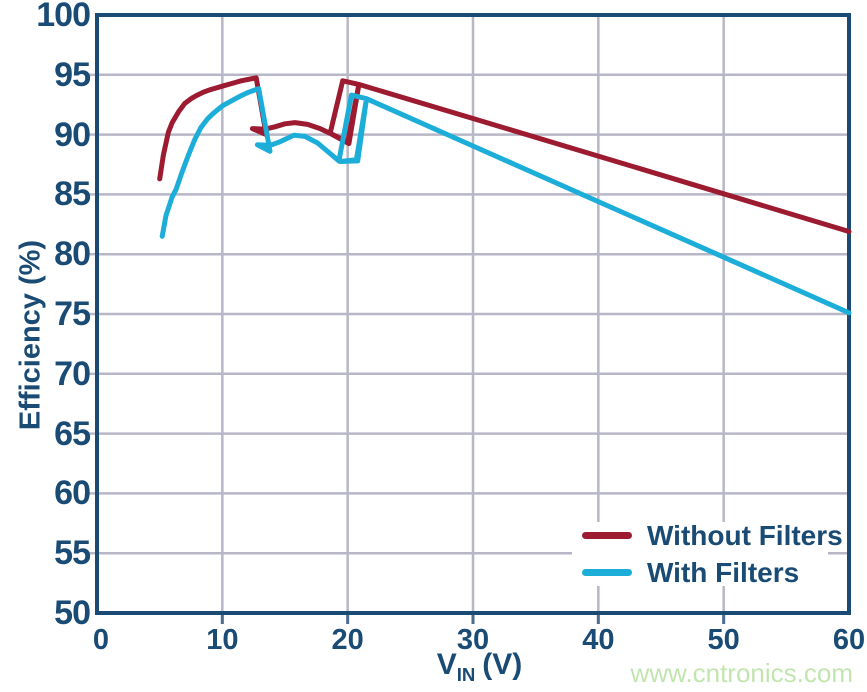 The image size is (867, 692). Describe the element at coordinates (72, 194) in the screenshot. I see `y-tick-label: 85` at that location.